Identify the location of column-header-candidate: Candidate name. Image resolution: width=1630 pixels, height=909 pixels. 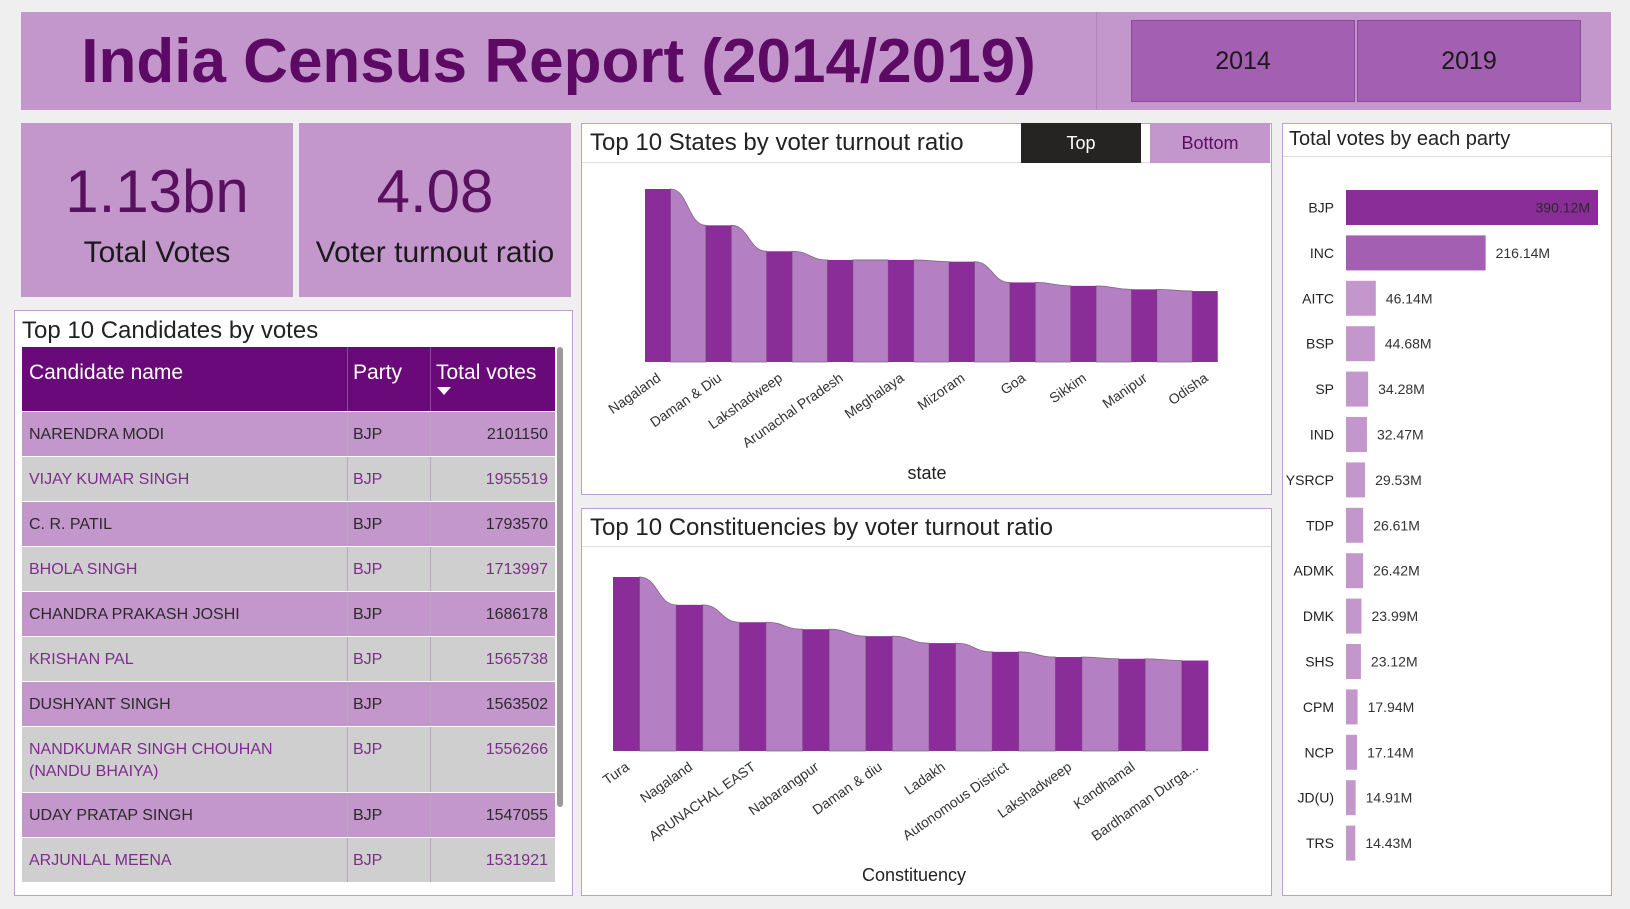
(106, 372).